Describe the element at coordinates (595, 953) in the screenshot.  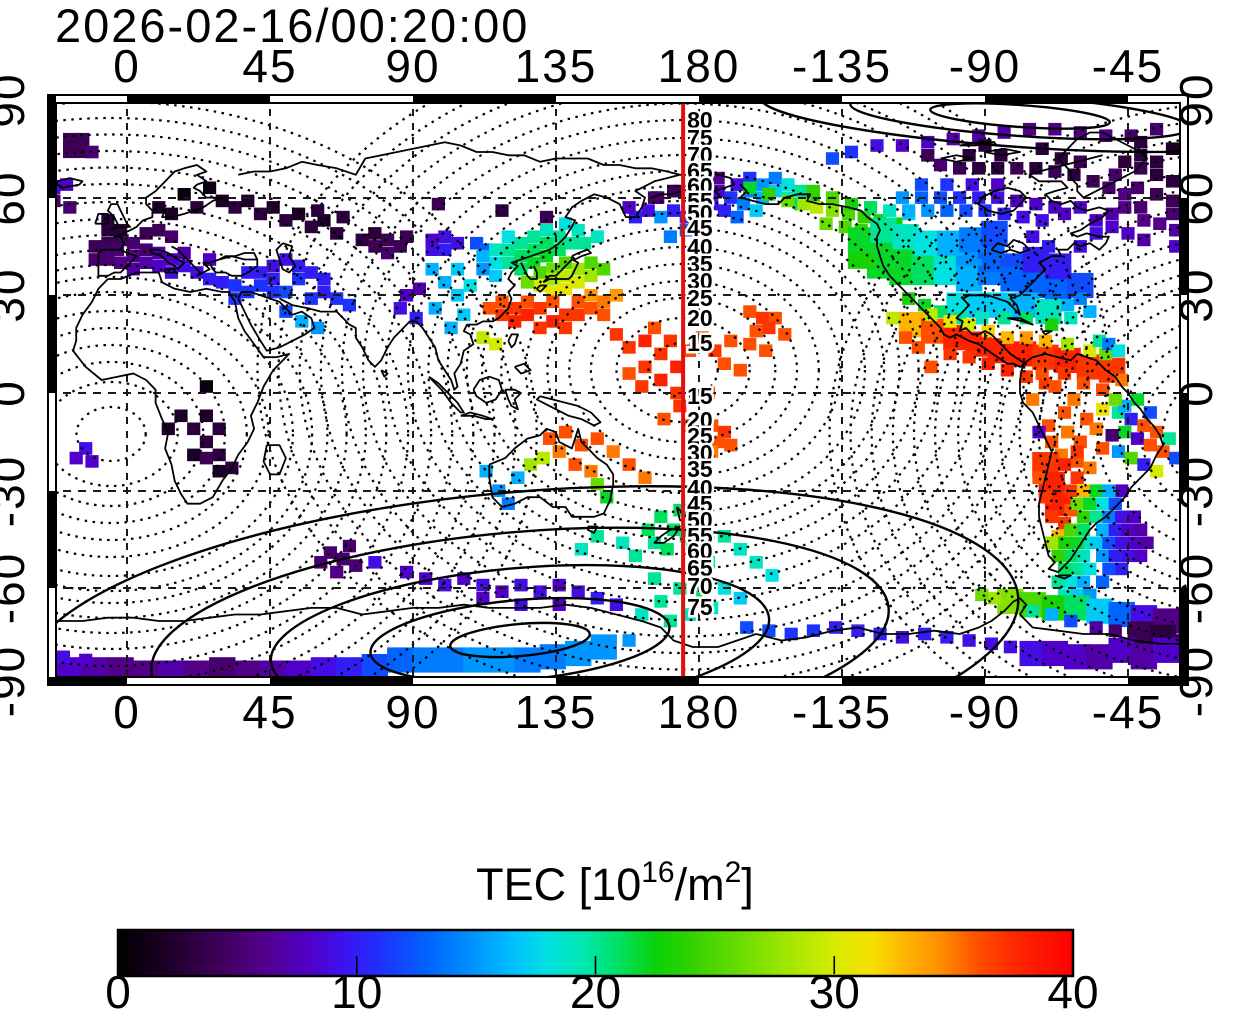
I see `colorbar-frame` at that location.